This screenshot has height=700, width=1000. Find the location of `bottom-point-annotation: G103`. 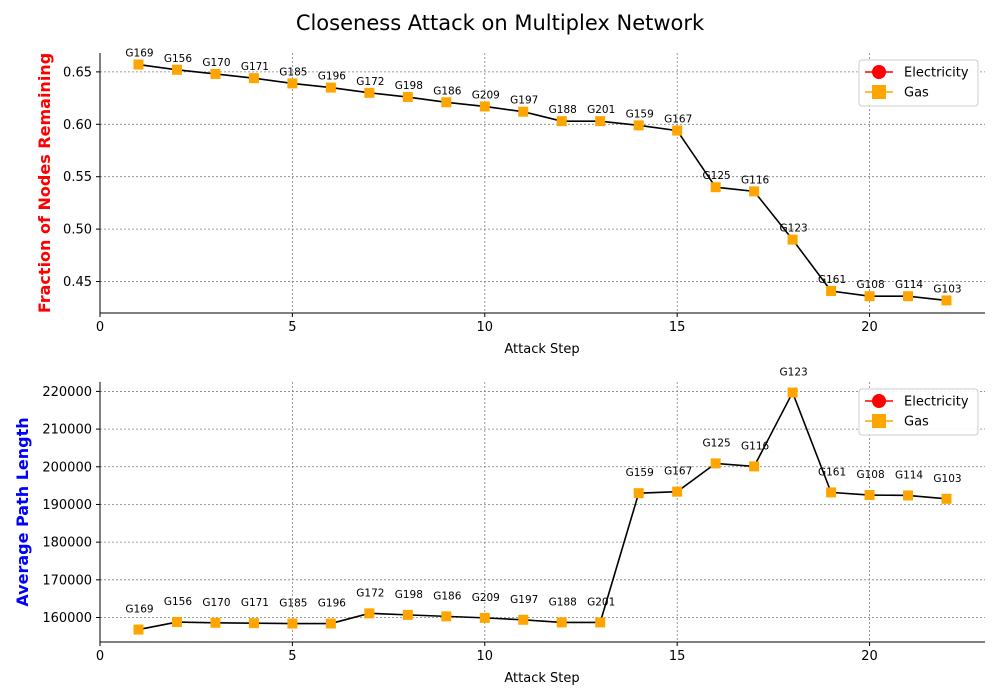

bottom-point-annotation: G103 is located at coordinates (947, 479).